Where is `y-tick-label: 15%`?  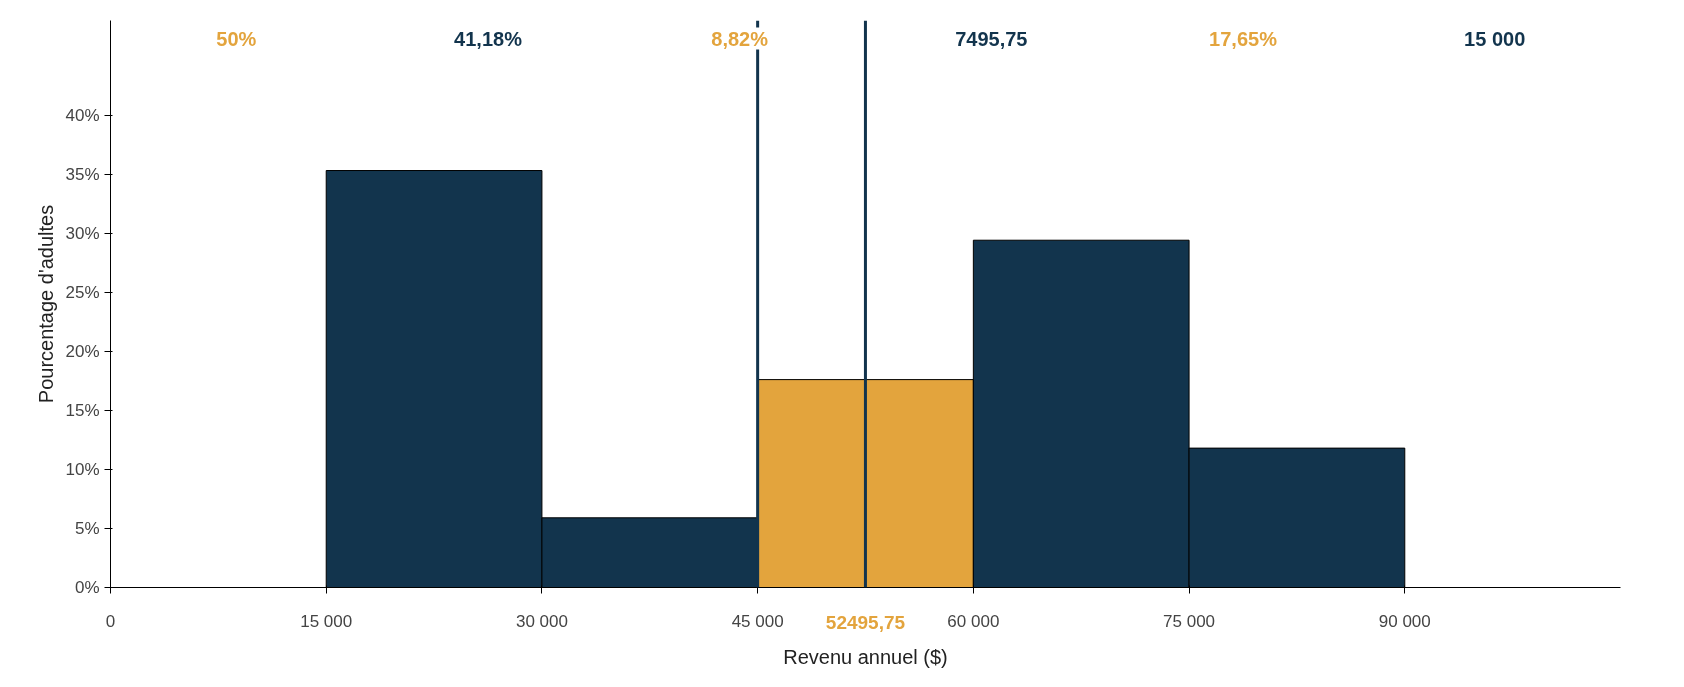 y-tick-label: 15% is located at coordinates (82, 410).